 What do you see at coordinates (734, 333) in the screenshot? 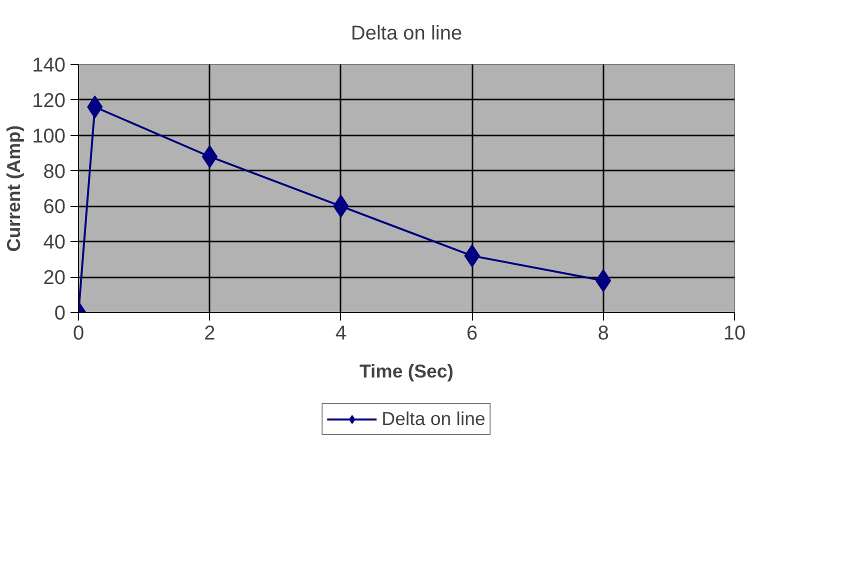
I see `x-tick-label: 10` at bounding box center [734, 333].